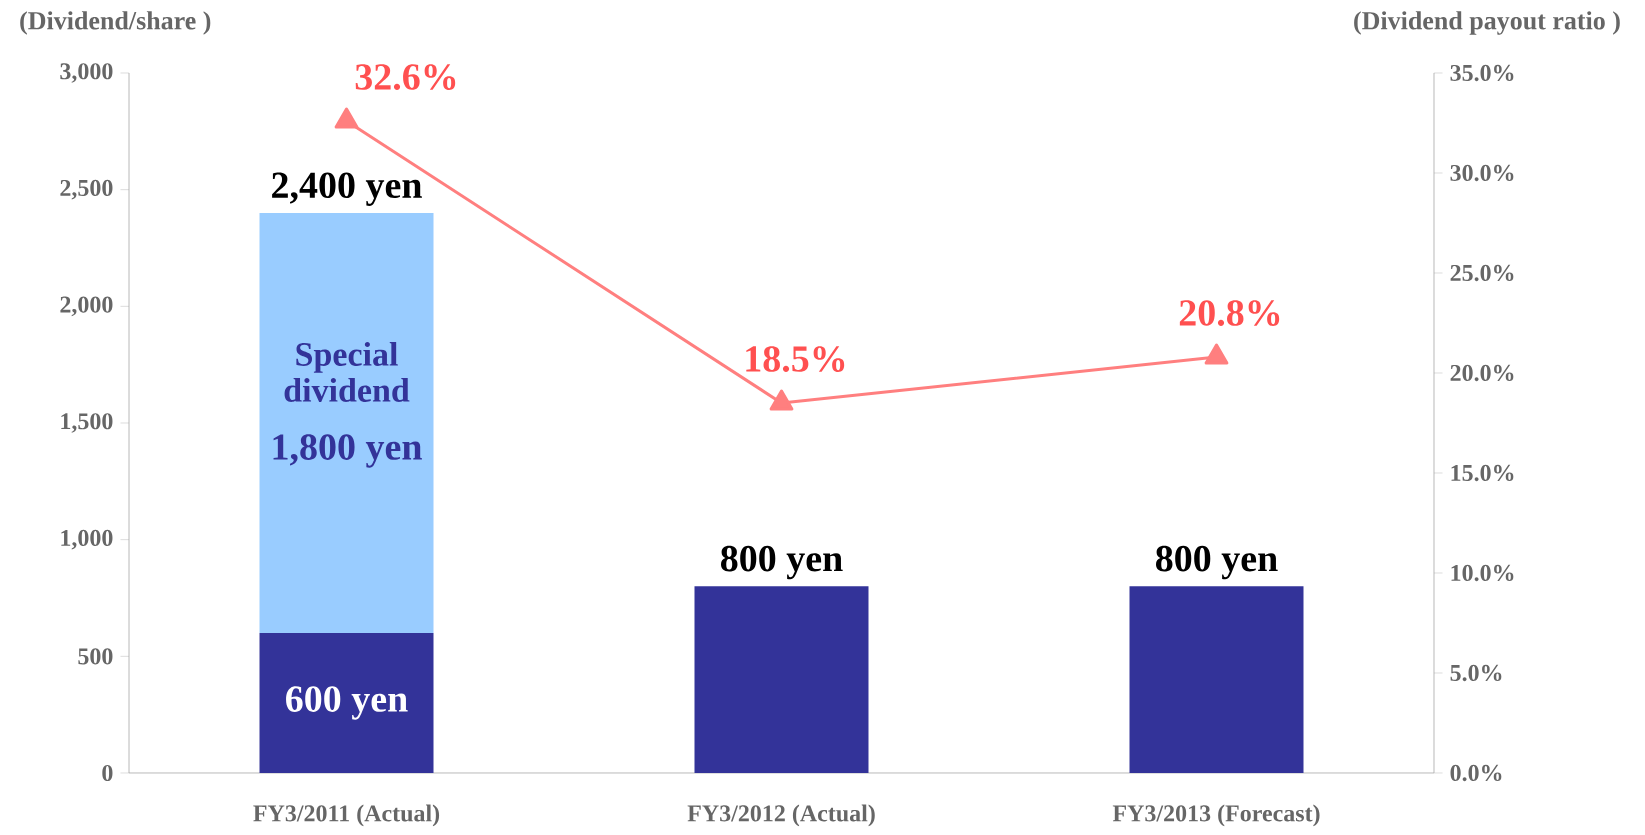  I want to click on y2-tick-label: 10.0%, so click(1482, 573).